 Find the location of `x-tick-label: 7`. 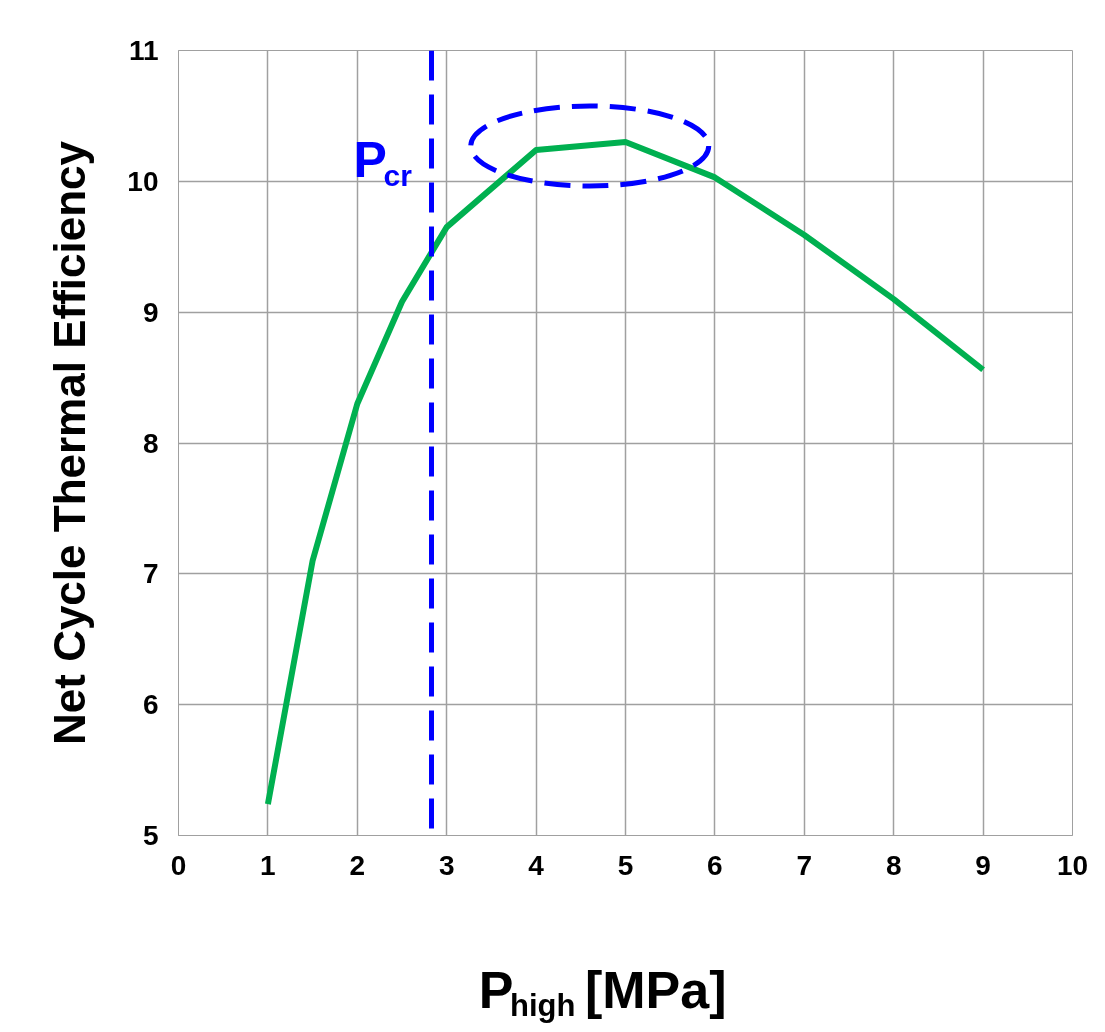

x-tick-label: 7 is located at coordinates (804, 865).